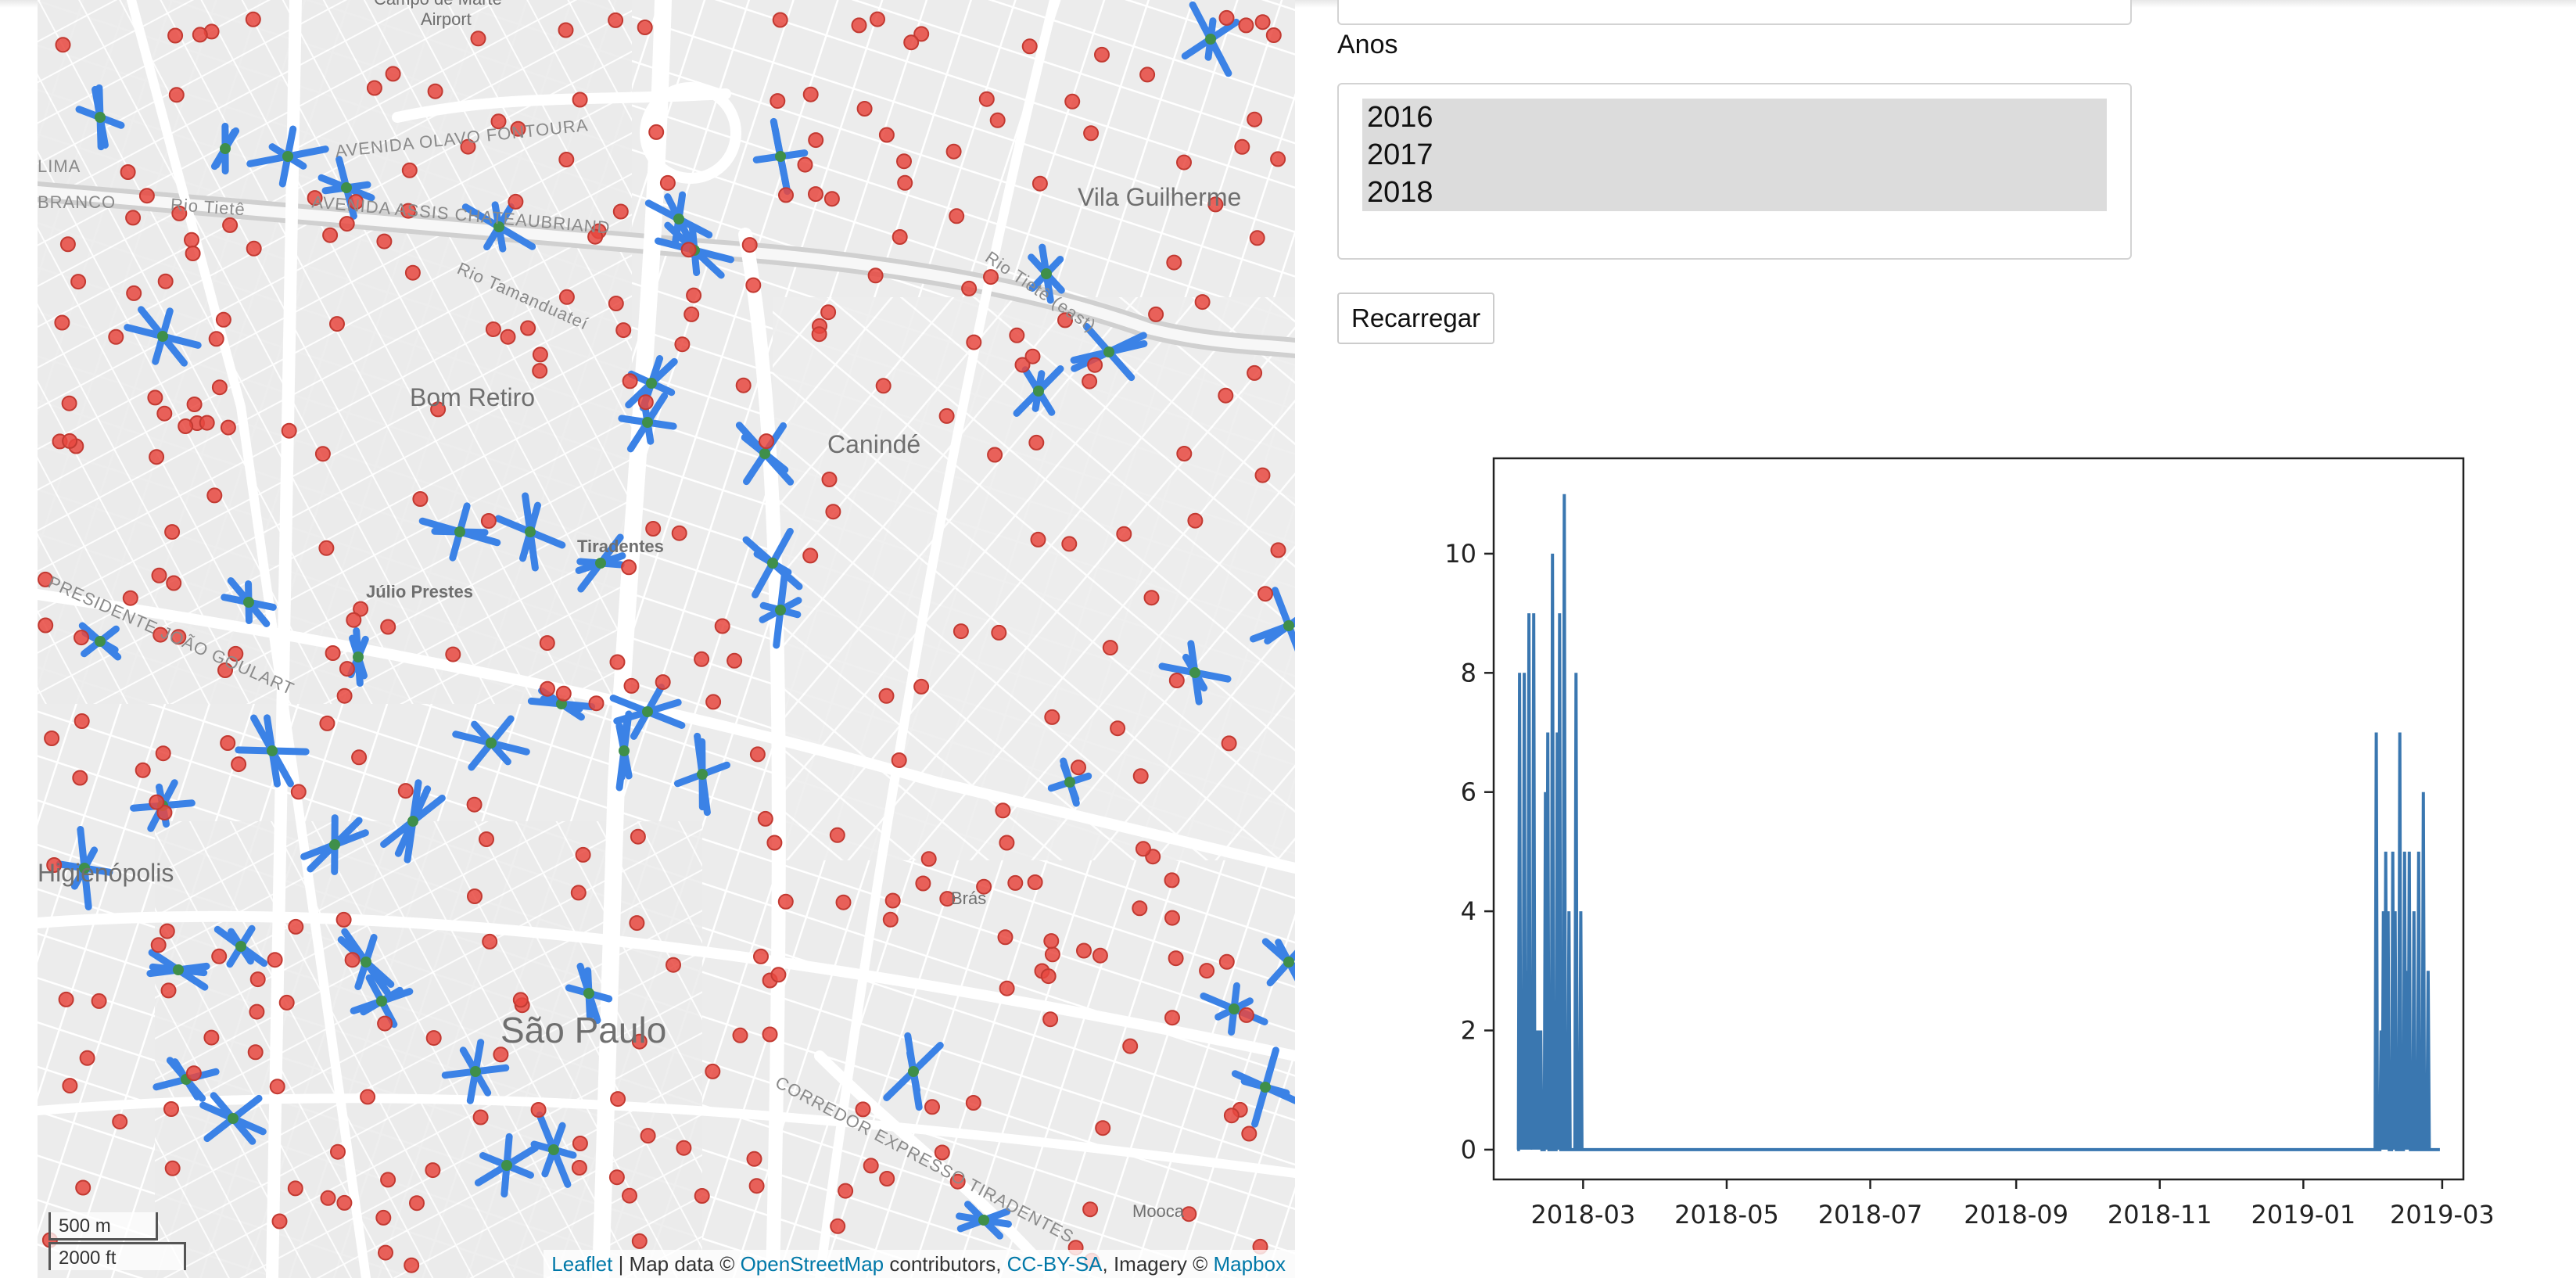 This screenshot has height=1278, width=2576. I want to click on year-option-2018: 2018, so click(1735, 192).